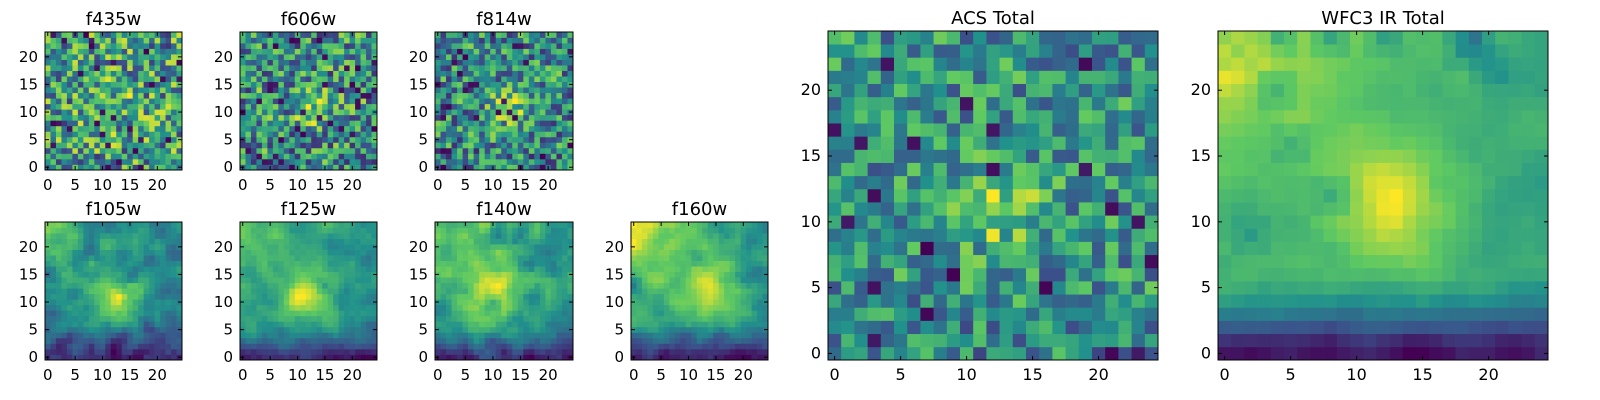 Image resolution: width=1600 pixels, height=400 pixels. I want to click on heatmap-cells, so click(114, 101).